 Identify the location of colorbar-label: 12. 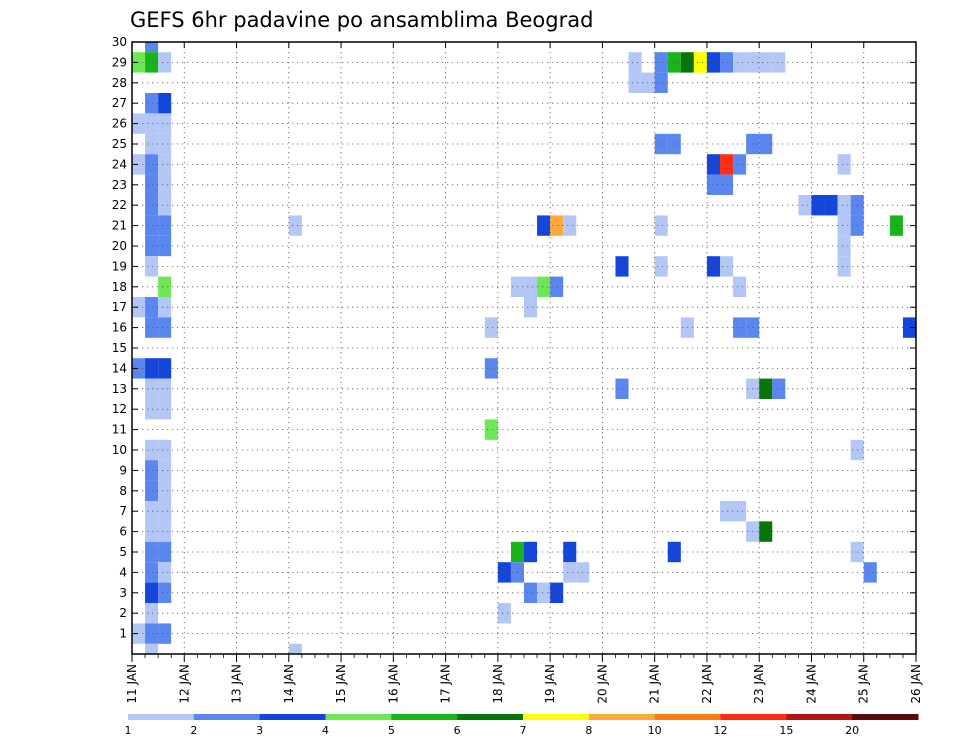
(721, 730).